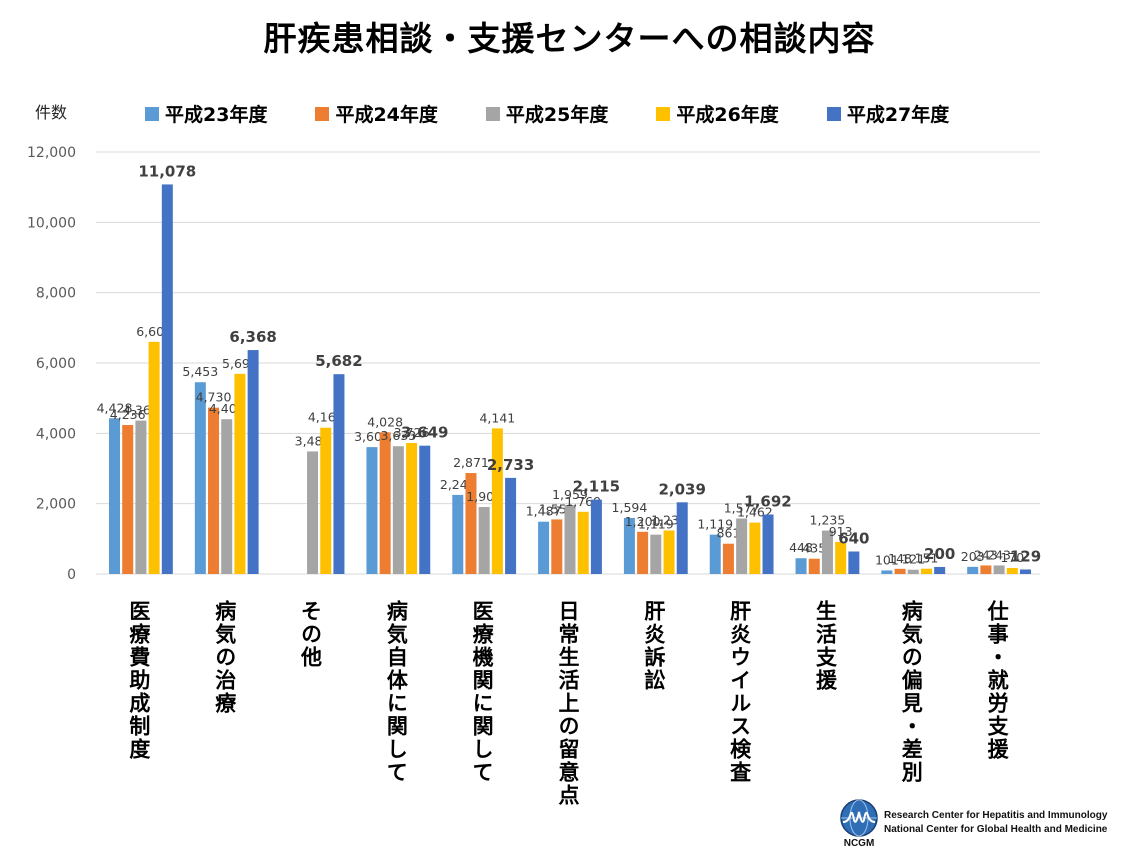 This screenshot has width=1139, height=856. What do you see at coordinates (570, 494) in the screenshot?
I see `data-label: 1,959` at bounding box center [570, 494].